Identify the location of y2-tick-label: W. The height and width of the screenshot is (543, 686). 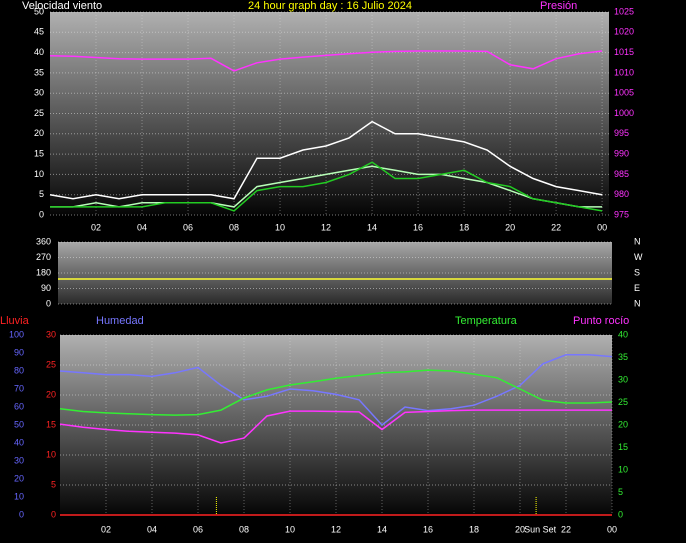
(638, 257).